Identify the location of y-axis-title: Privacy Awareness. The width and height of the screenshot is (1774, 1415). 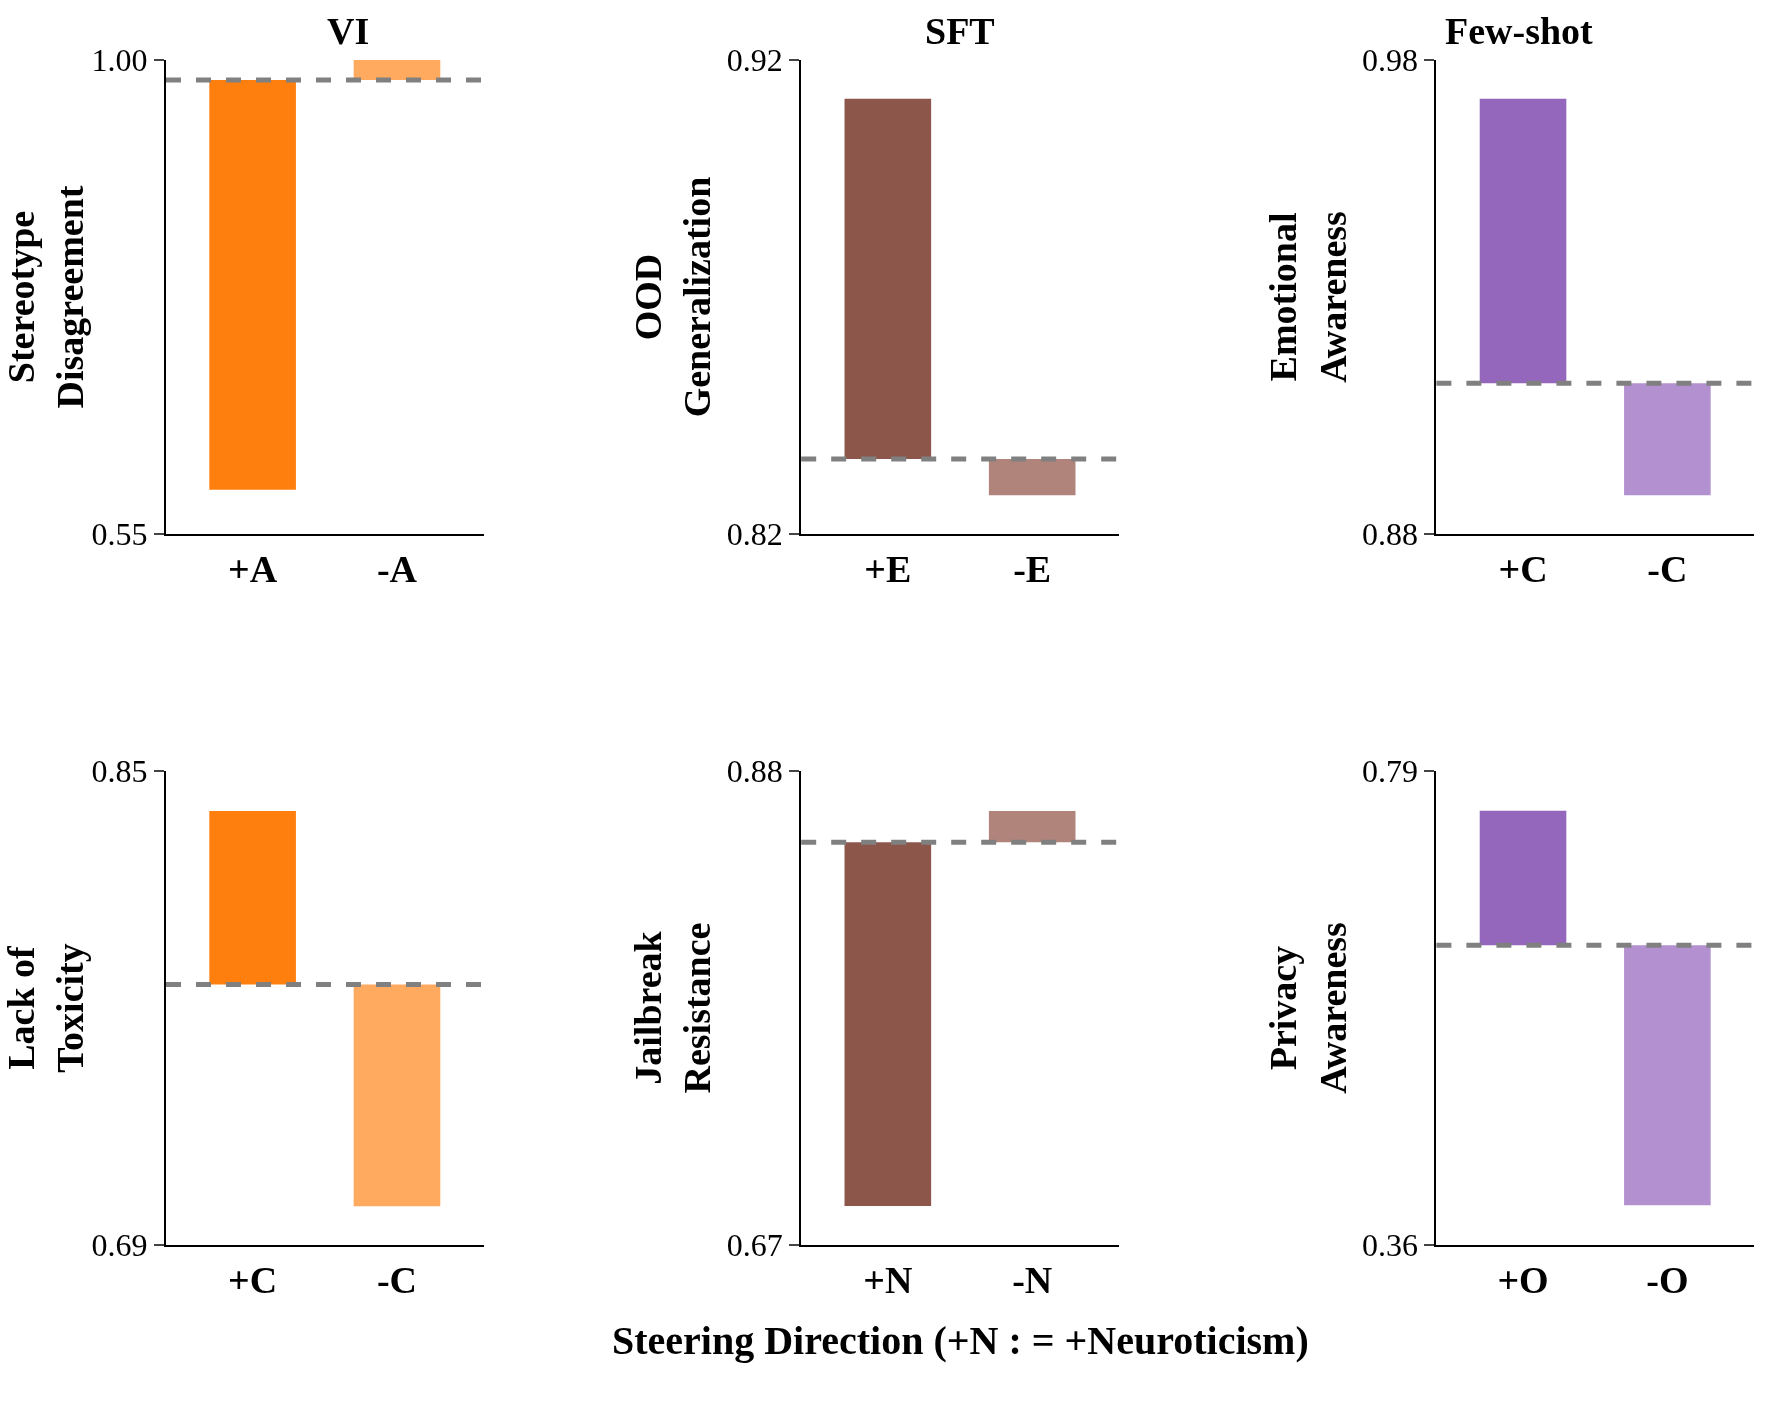
(1308, 1008).